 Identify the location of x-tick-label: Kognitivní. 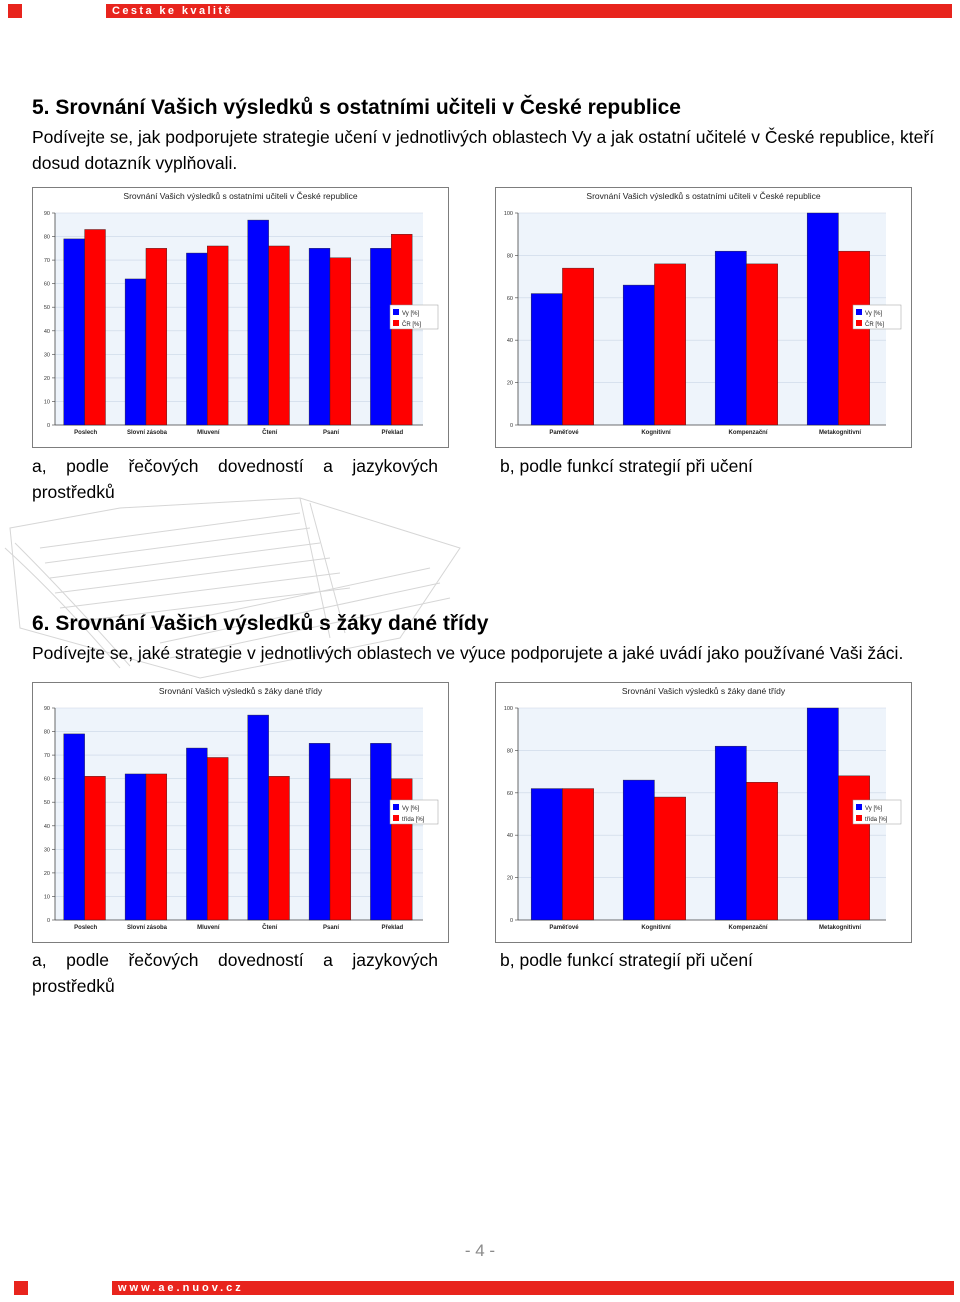
(656, 928).